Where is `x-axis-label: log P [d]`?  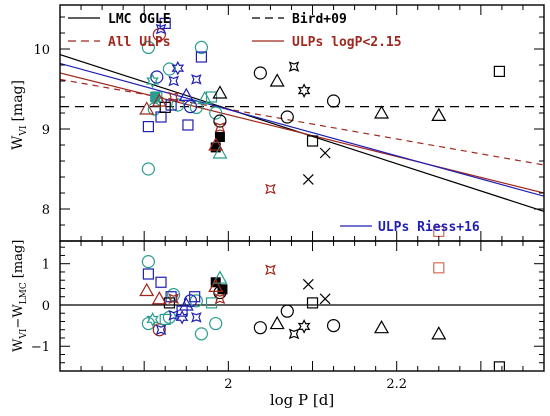 x-axis-label: log P [d] is located at coordinates (302, 400).